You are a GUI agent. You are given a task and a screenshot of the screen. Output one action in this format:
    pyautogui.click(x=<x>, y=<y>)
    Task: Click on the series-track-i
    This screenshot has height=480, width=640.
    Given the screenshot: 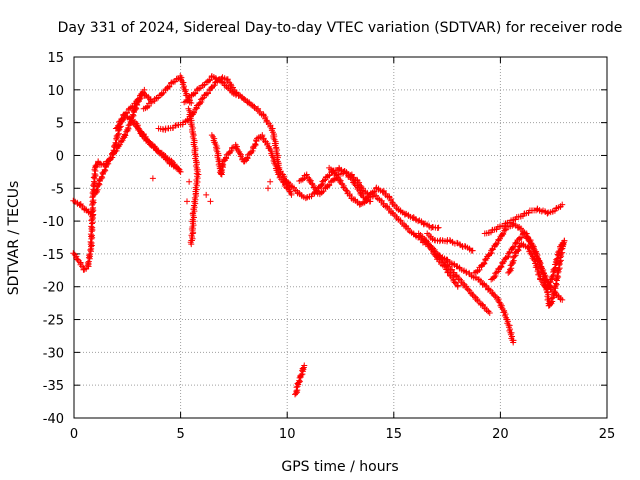 What is the action you would take?
    pyautogui.click(x=193, y=176)
    